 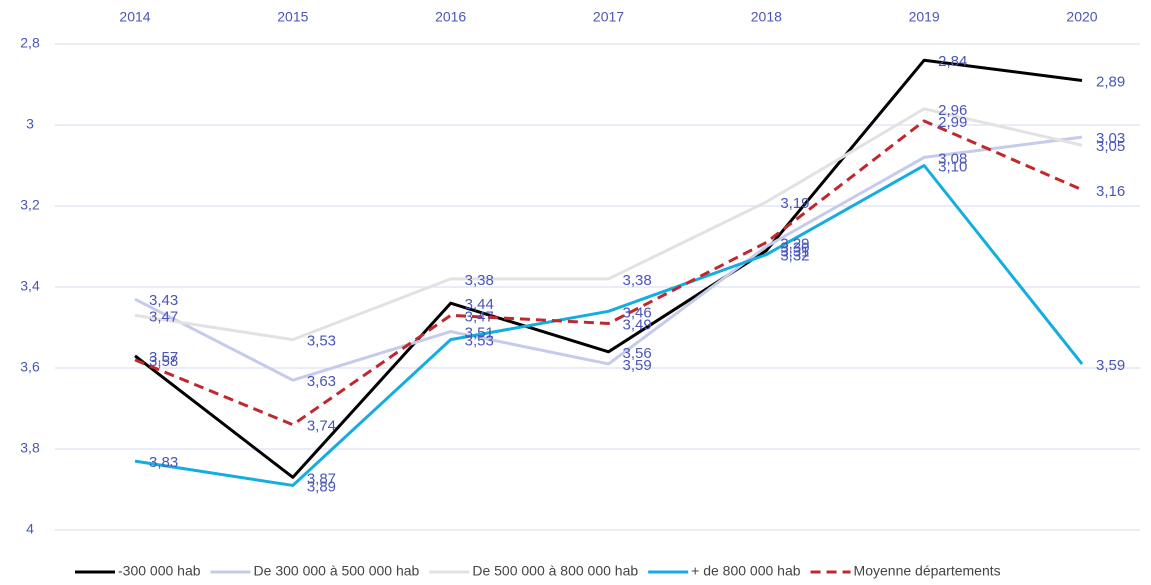 What do you see at coordinates (450, 17) in the screenshot?
I see `x-tick-label: 2016` at bounding box center [450, 17].